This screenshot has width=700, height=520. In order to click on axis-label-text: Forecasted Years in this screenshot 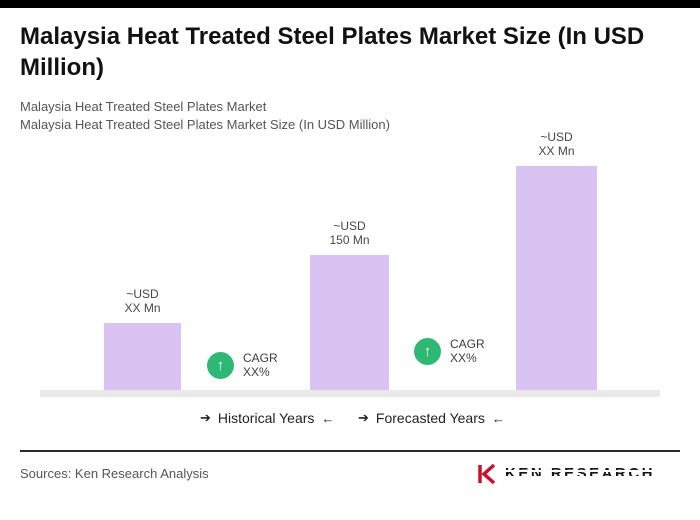, I will do `click(430, 418)`.